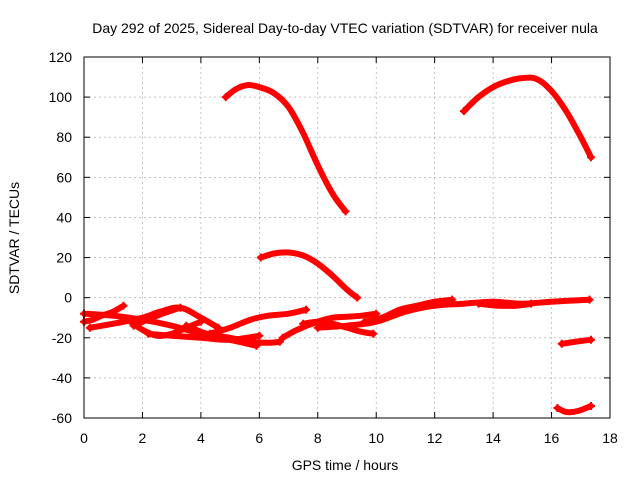  I want to click on x-tick-label: 2, so click(143, 438).